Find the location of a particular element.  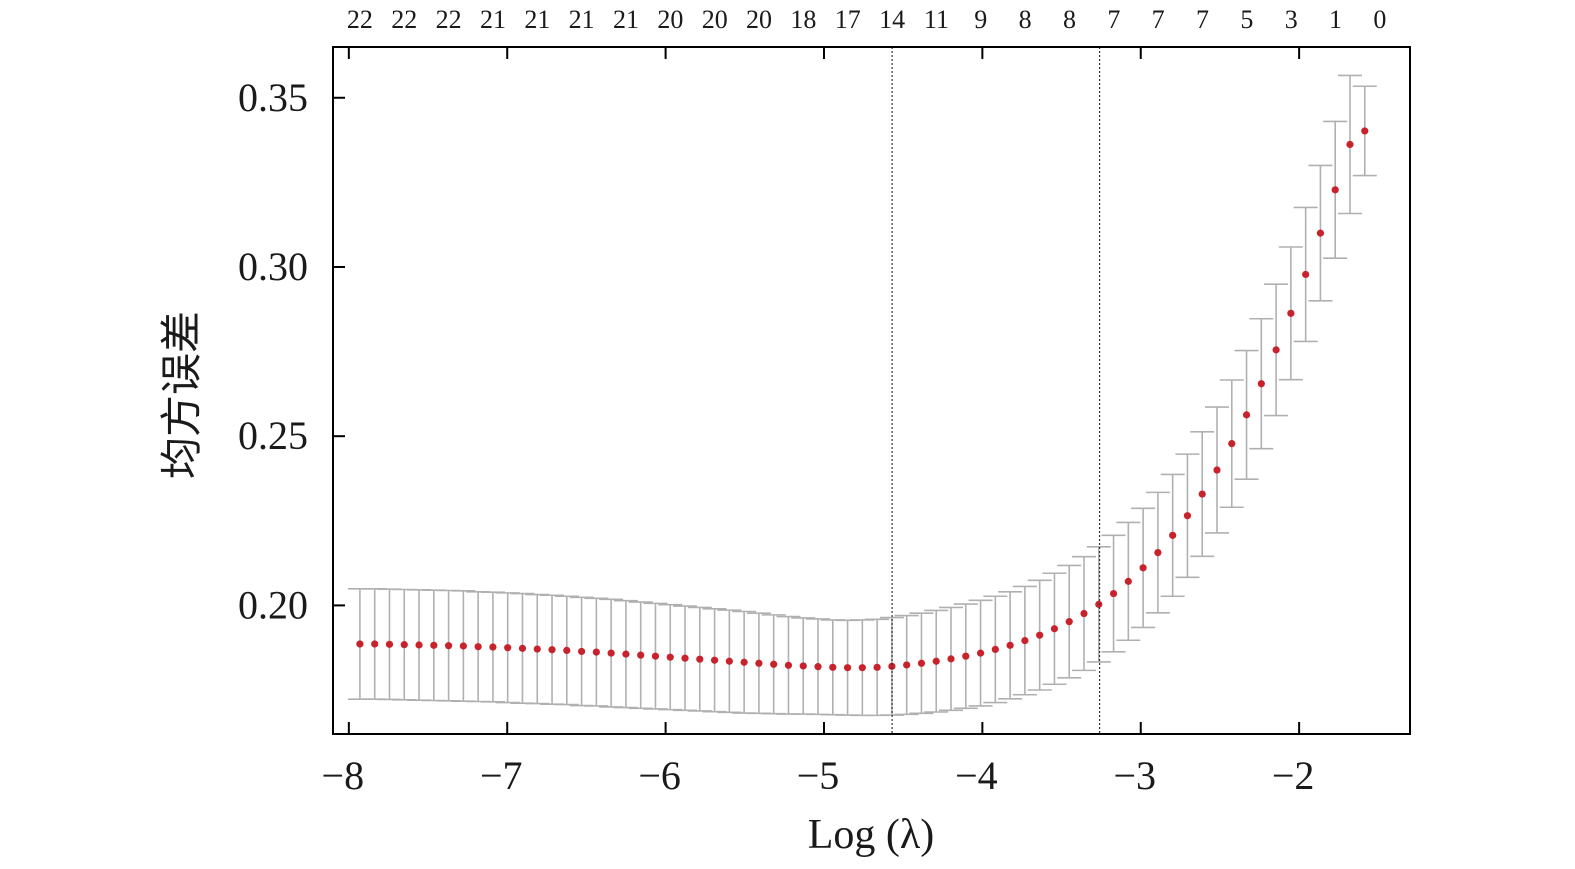

reference-lines is located at coordinates (996, 390).